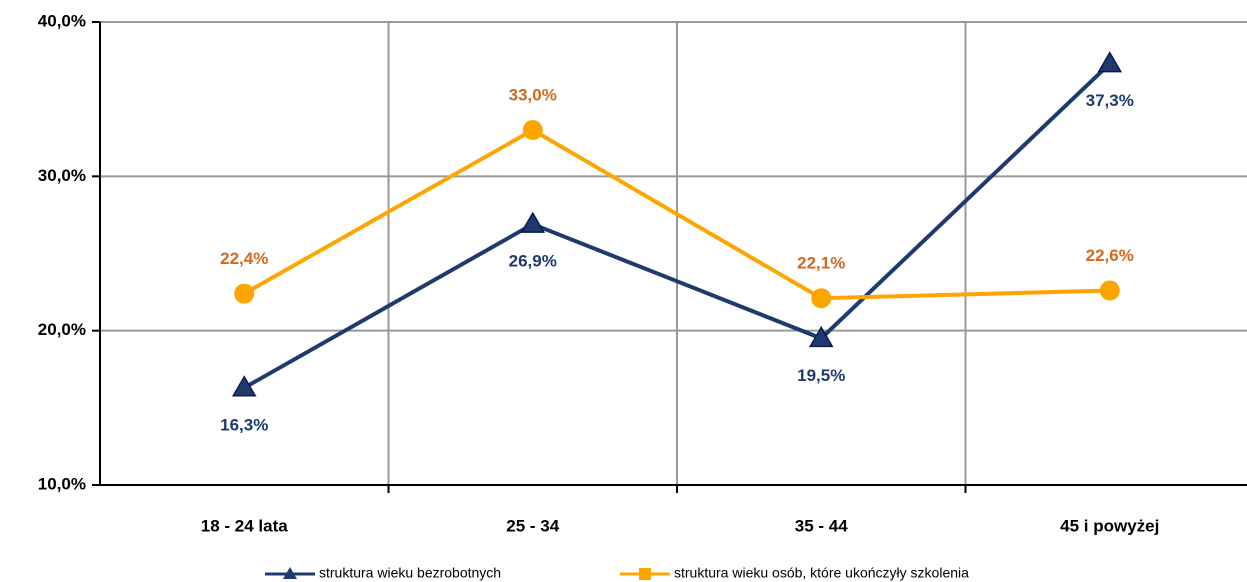 This screenshot has height=582, width=1247. What do you see at coordinates (533, 95) in the screenshot?
I see `data-label: 33,0%` at bounding box center [533, 95].